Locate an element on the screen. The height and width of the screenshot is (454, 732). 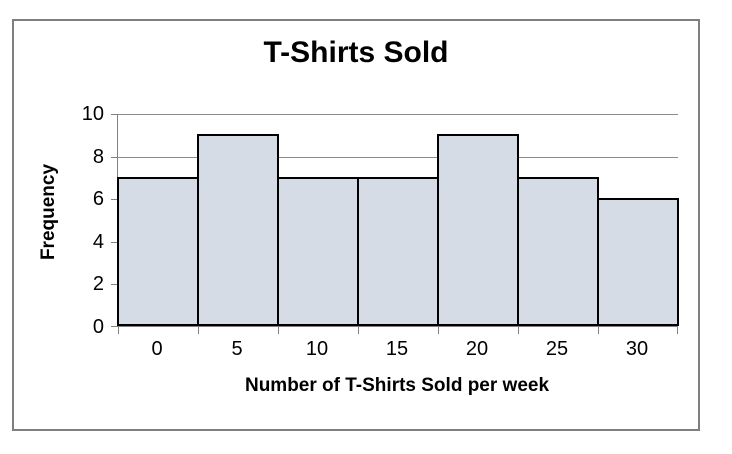
y-tick-label-6: 6 is located at coordinates (98, 199).